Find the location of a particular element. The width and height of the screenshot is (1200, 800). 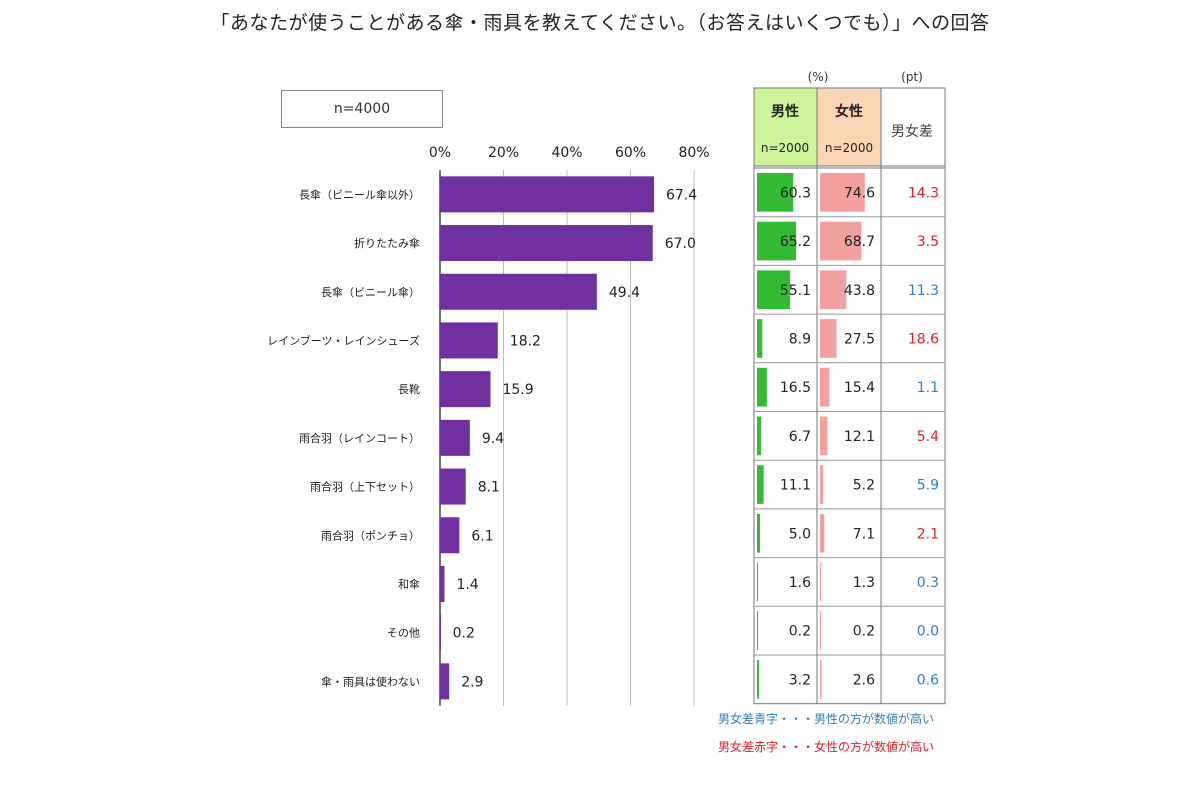

bar-value-label: 18.2 is located at coordinates (525, 341).